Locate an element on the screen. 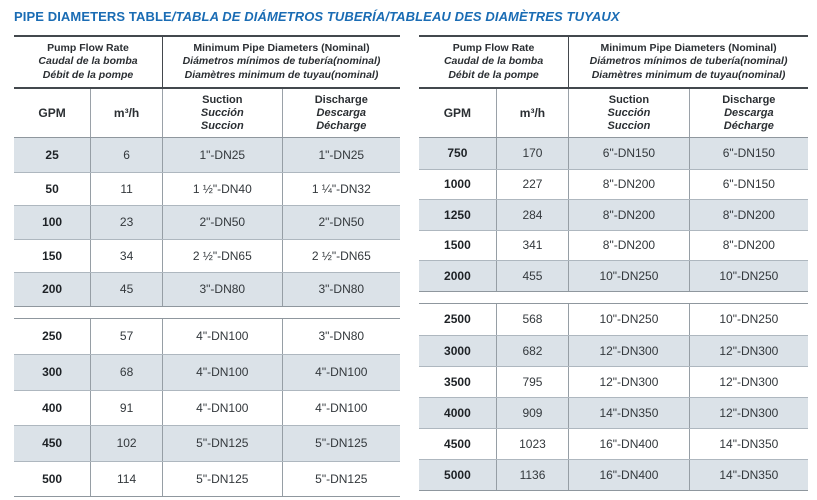 Image resolution: width=817 pixels, height=500 pixels. table-row: 200 45 3"-DN80 3"-DN80 is located at coordinates (207, 289).